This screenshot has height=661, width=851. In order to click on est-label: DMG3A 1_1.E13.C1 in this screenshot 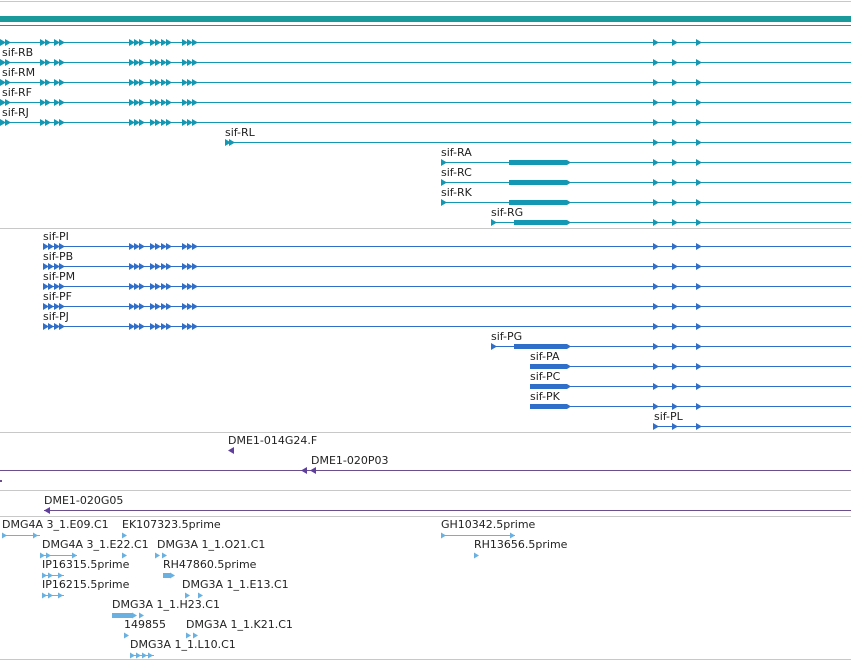, I will do `click(235, 584)`.